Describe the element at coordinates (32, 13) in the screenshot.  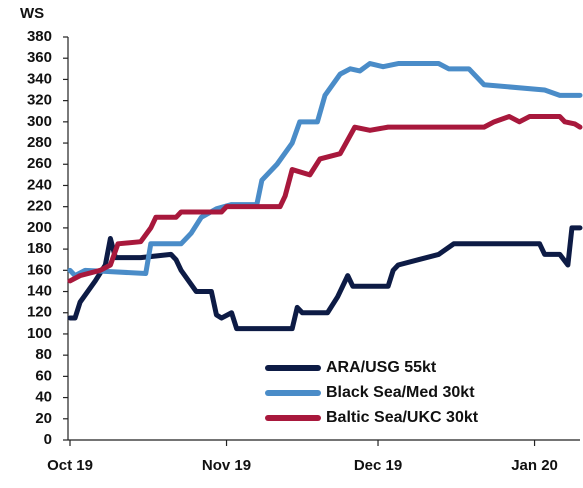
I see `y-axis-label: WS` at that location.